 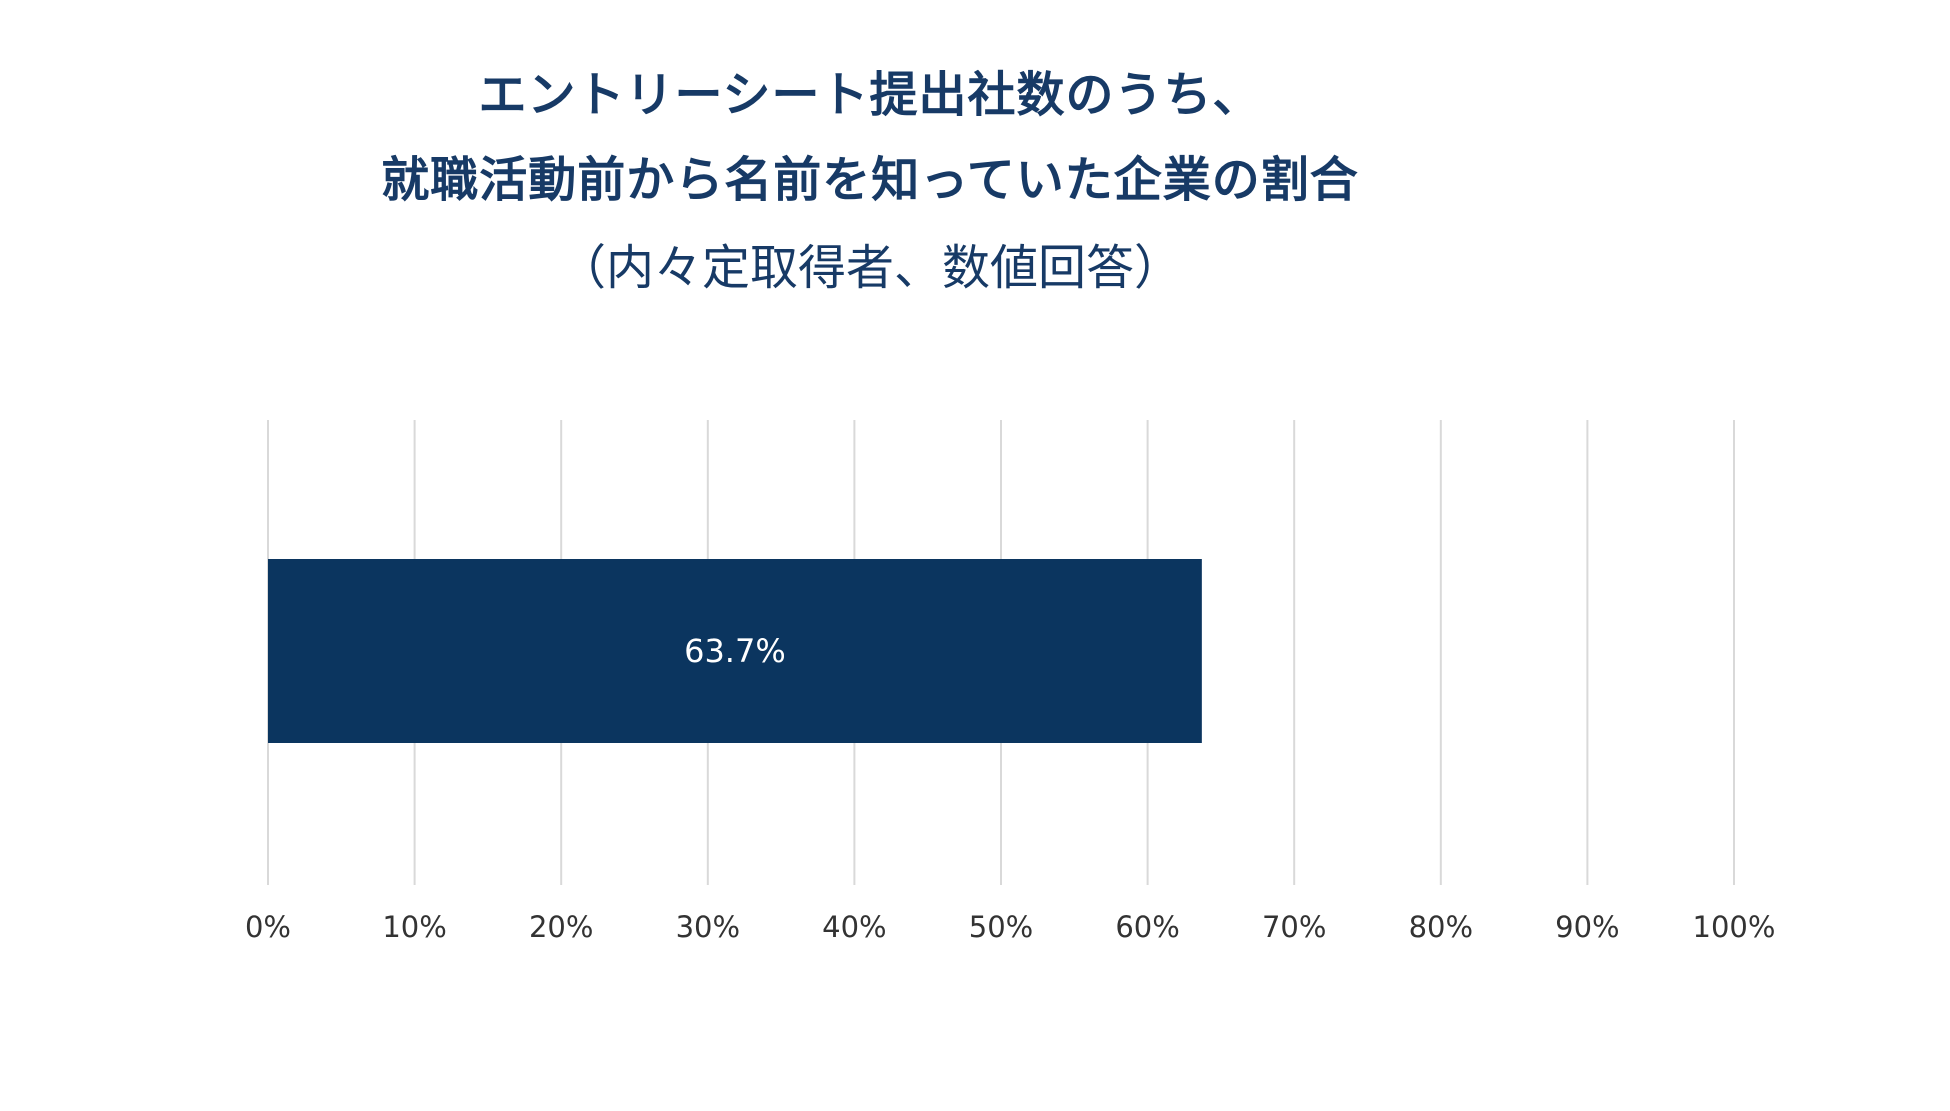 I want to click on x-tick-label-30: 30%, so click(x=708, y=927).